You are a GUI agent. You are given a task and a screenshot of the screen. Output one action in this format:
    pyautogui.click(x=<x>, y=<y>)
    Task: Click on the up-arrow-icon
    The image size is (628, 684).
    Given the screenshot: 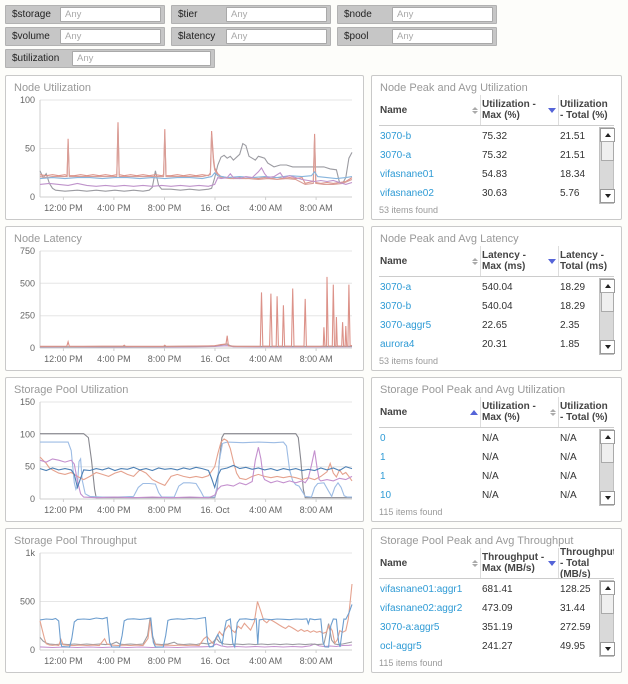 What is the action you would take?
    pyautogui.click(x=607, y=437)
    